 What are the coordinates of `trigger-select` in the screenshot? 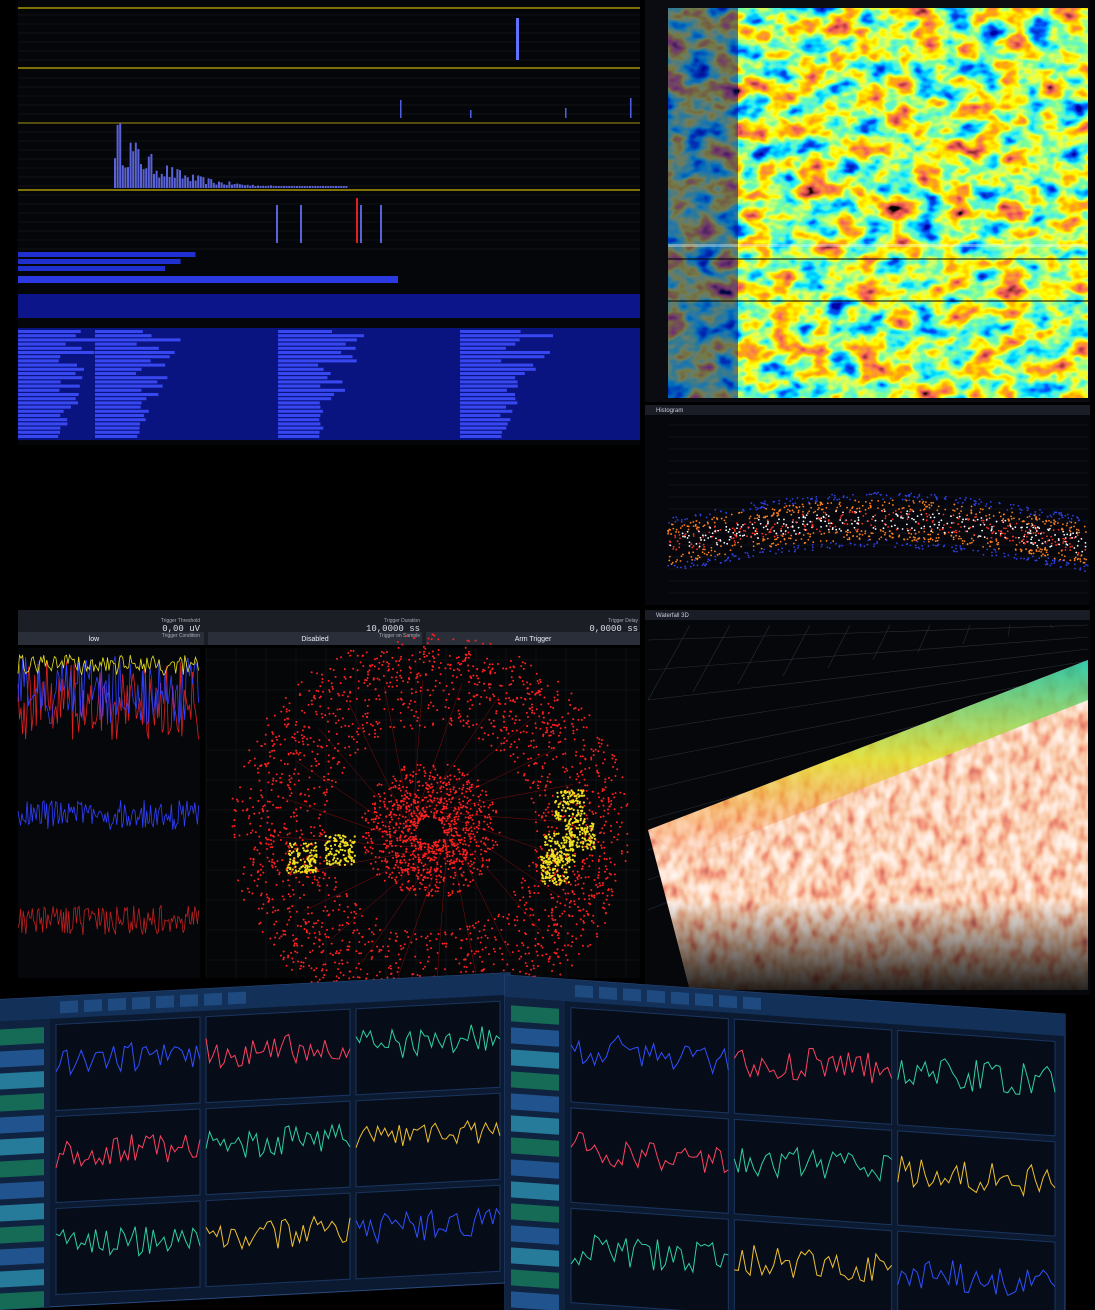 It's located at (315, 638).